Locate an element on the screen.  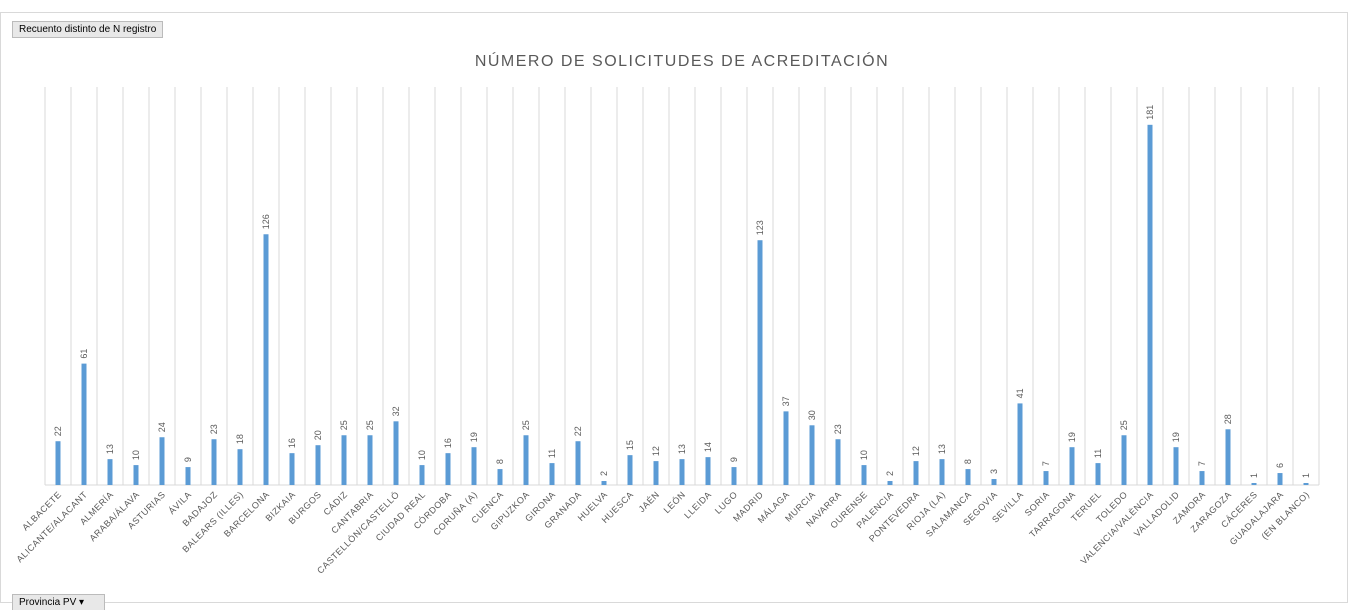
chart-title: NÚMERO DE SOLICITUDES DE ACREDITACIÓN is located at coordinates (682, 60).